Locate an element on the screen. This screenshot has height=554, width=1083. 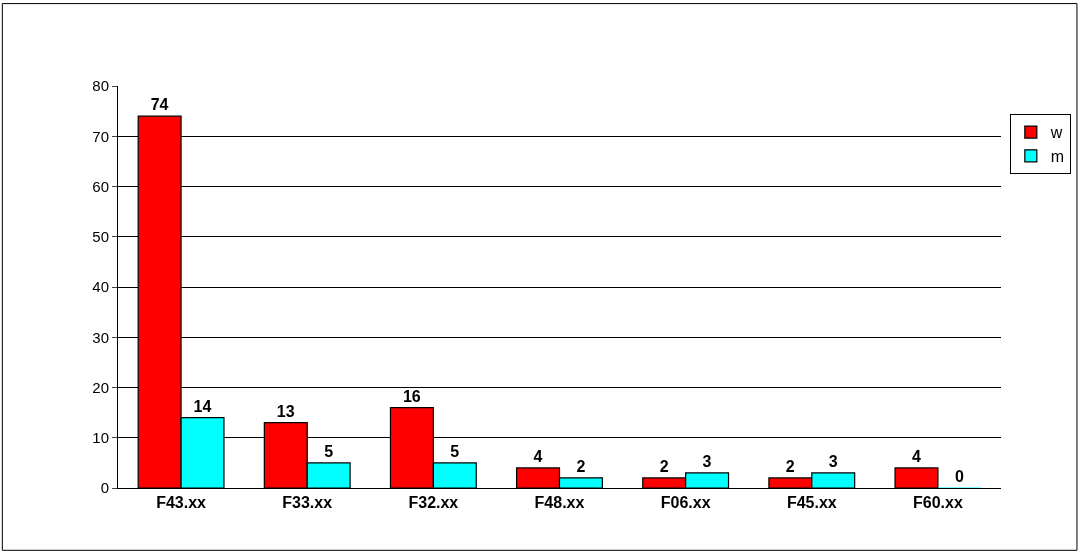
x-tick-label: F06.xx is located at coordinates (685, 503).